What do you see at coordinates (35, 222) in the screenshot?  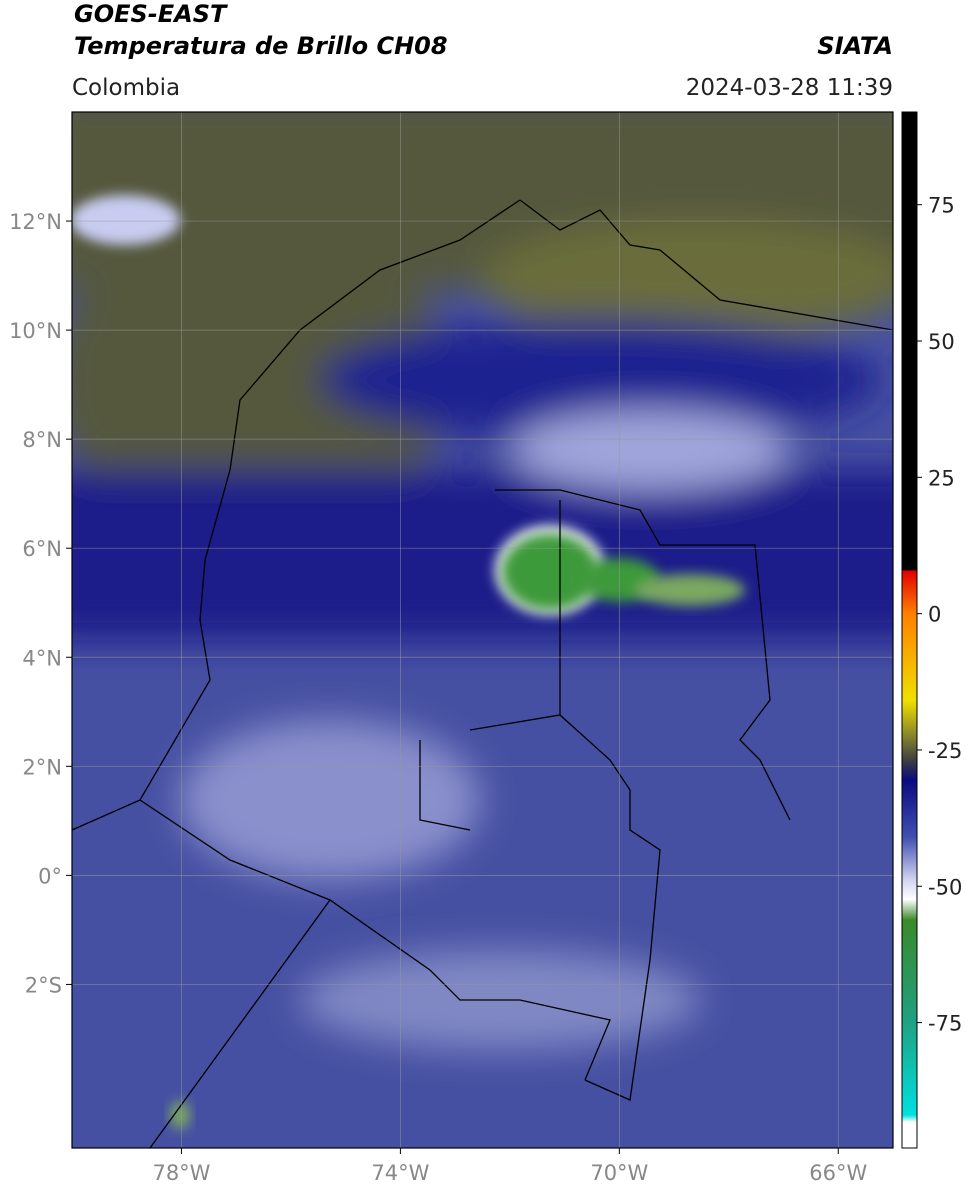 I see `y-tick-label: 12°N` at bounding box center [35, 222].